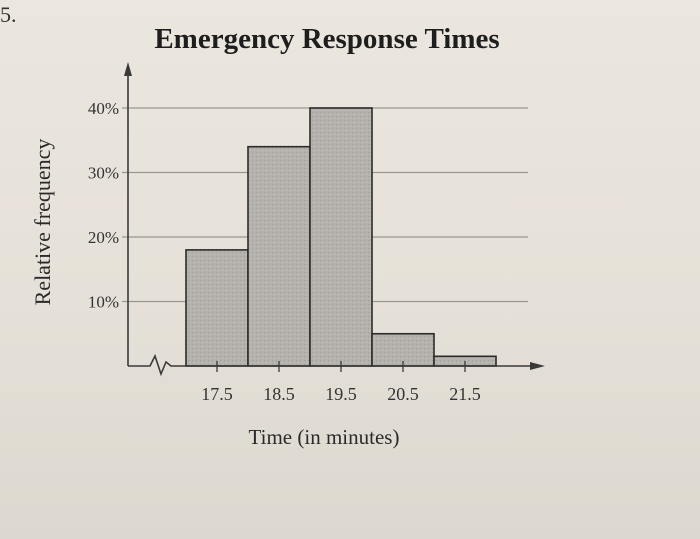 The image size is (700, 539). Describe the element at coordinates (537, 366) in the screenshot. I see `x-axis-arrow` at that location.